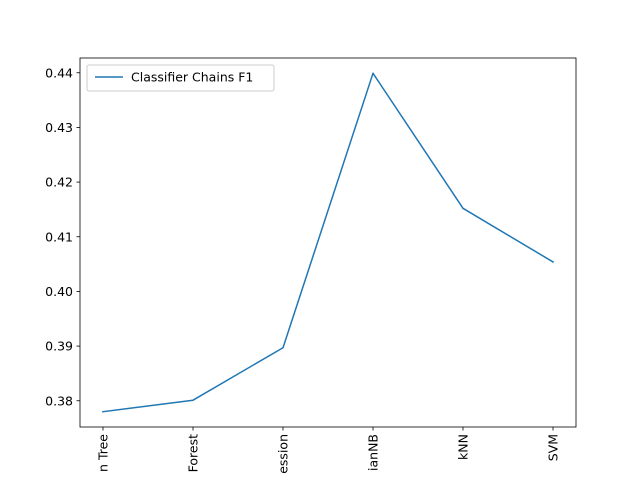 The width and height of the screenshot is (640, 480). What do you see at coordinates (373, 452) in the screenshot?
I see `x-tick-label: ianNB` at bounding box center [373, 452].